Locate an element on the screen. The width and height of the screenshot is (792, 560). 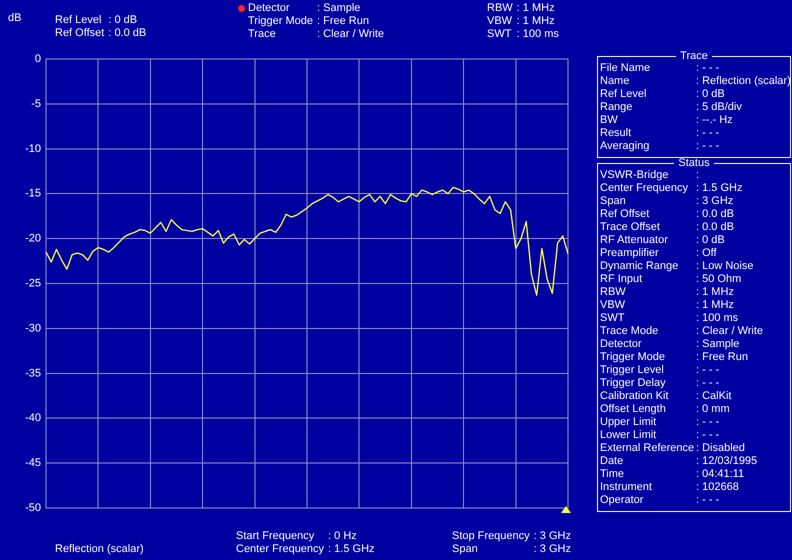
y-tick-label: 0 is located at coordinates (37, 59).